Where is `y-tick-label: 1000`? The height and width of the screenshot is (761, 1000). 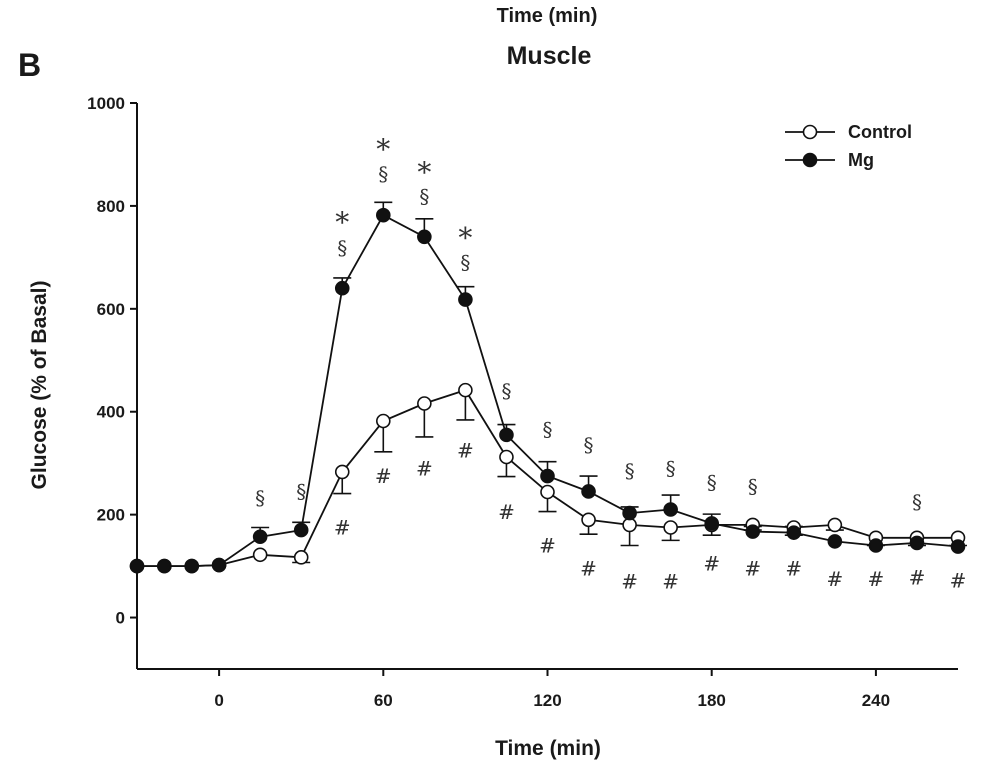
y-tick-label: 1000 is located at coordinates (106, 103).